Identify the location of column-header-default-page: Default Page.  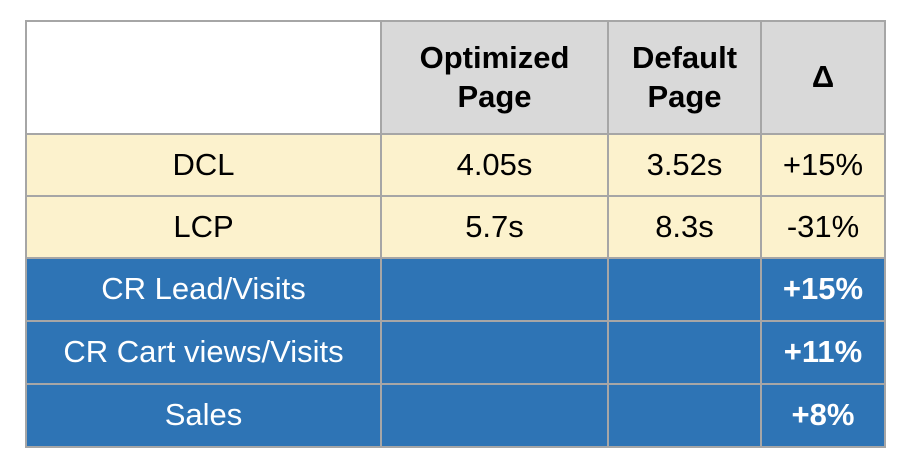
(684, 77).